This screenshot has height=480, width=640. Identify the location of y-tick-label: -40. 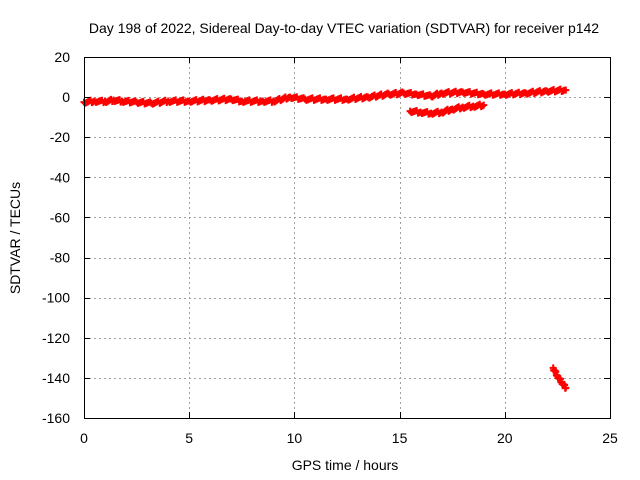
(60, 177).